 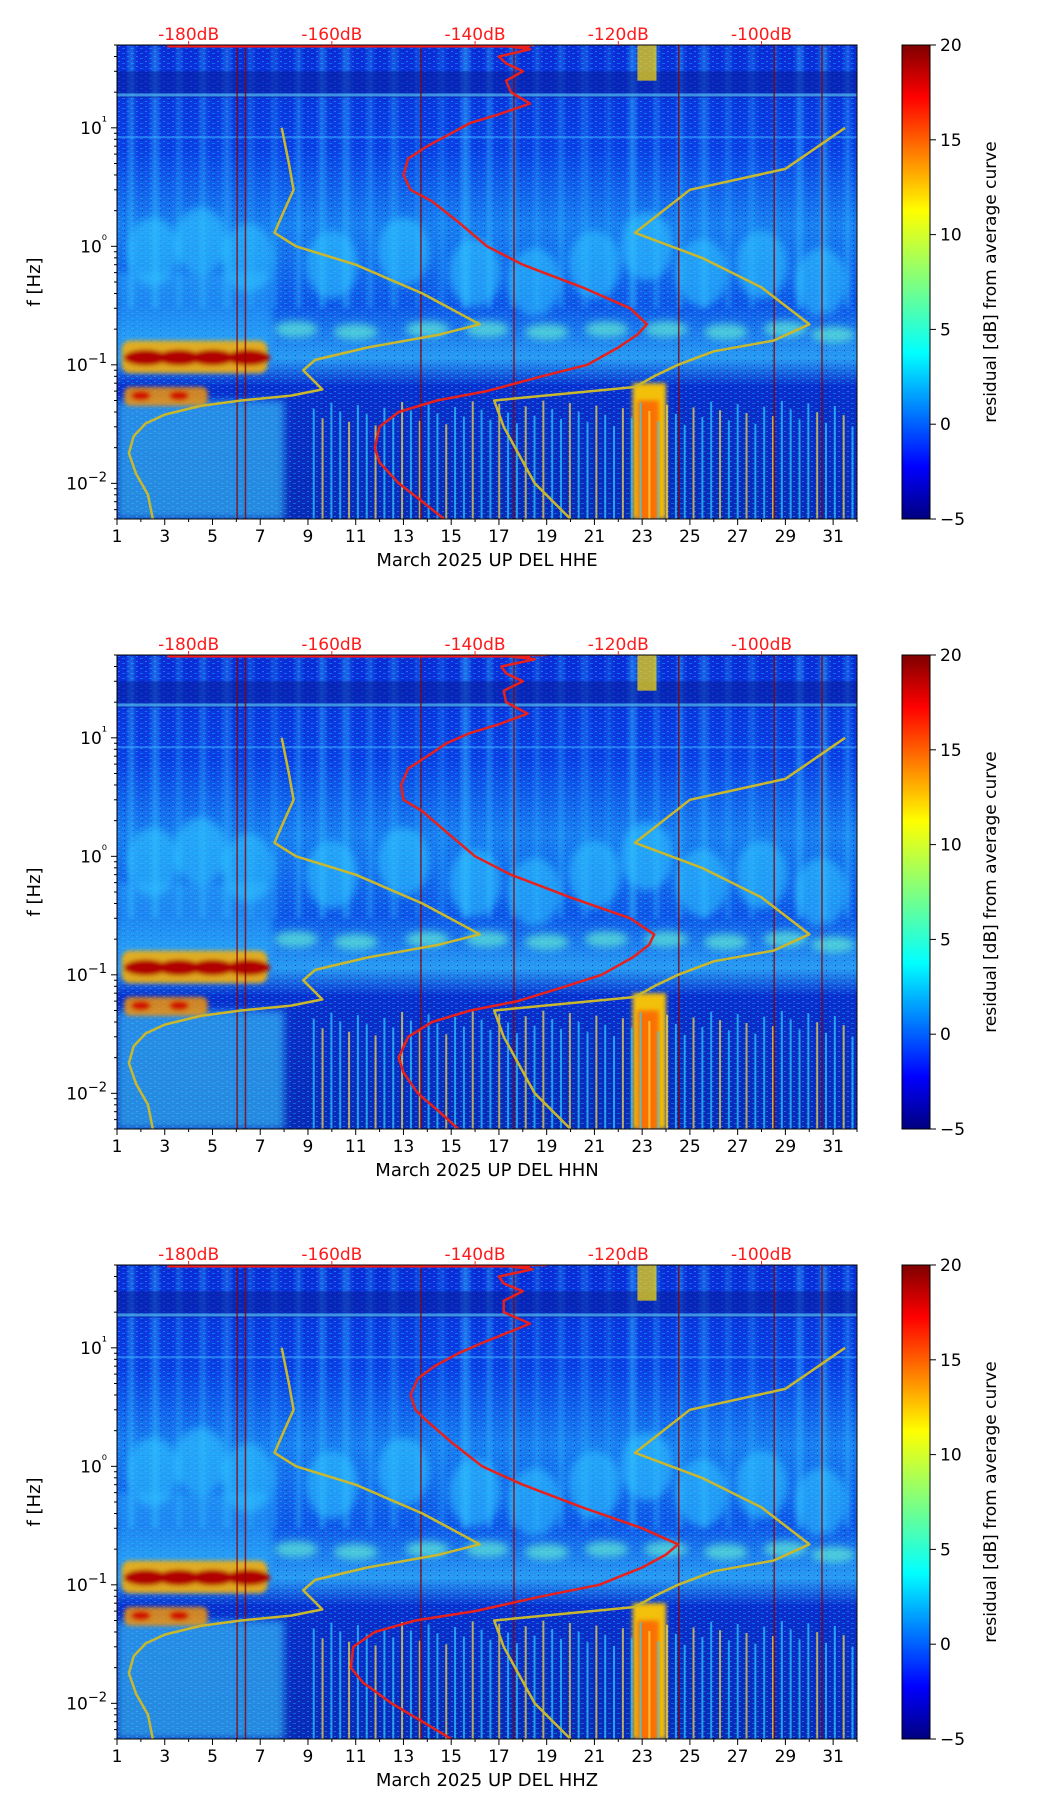 I want to click on colorbar-tick-label: 20, so click(x=951, y=1266).